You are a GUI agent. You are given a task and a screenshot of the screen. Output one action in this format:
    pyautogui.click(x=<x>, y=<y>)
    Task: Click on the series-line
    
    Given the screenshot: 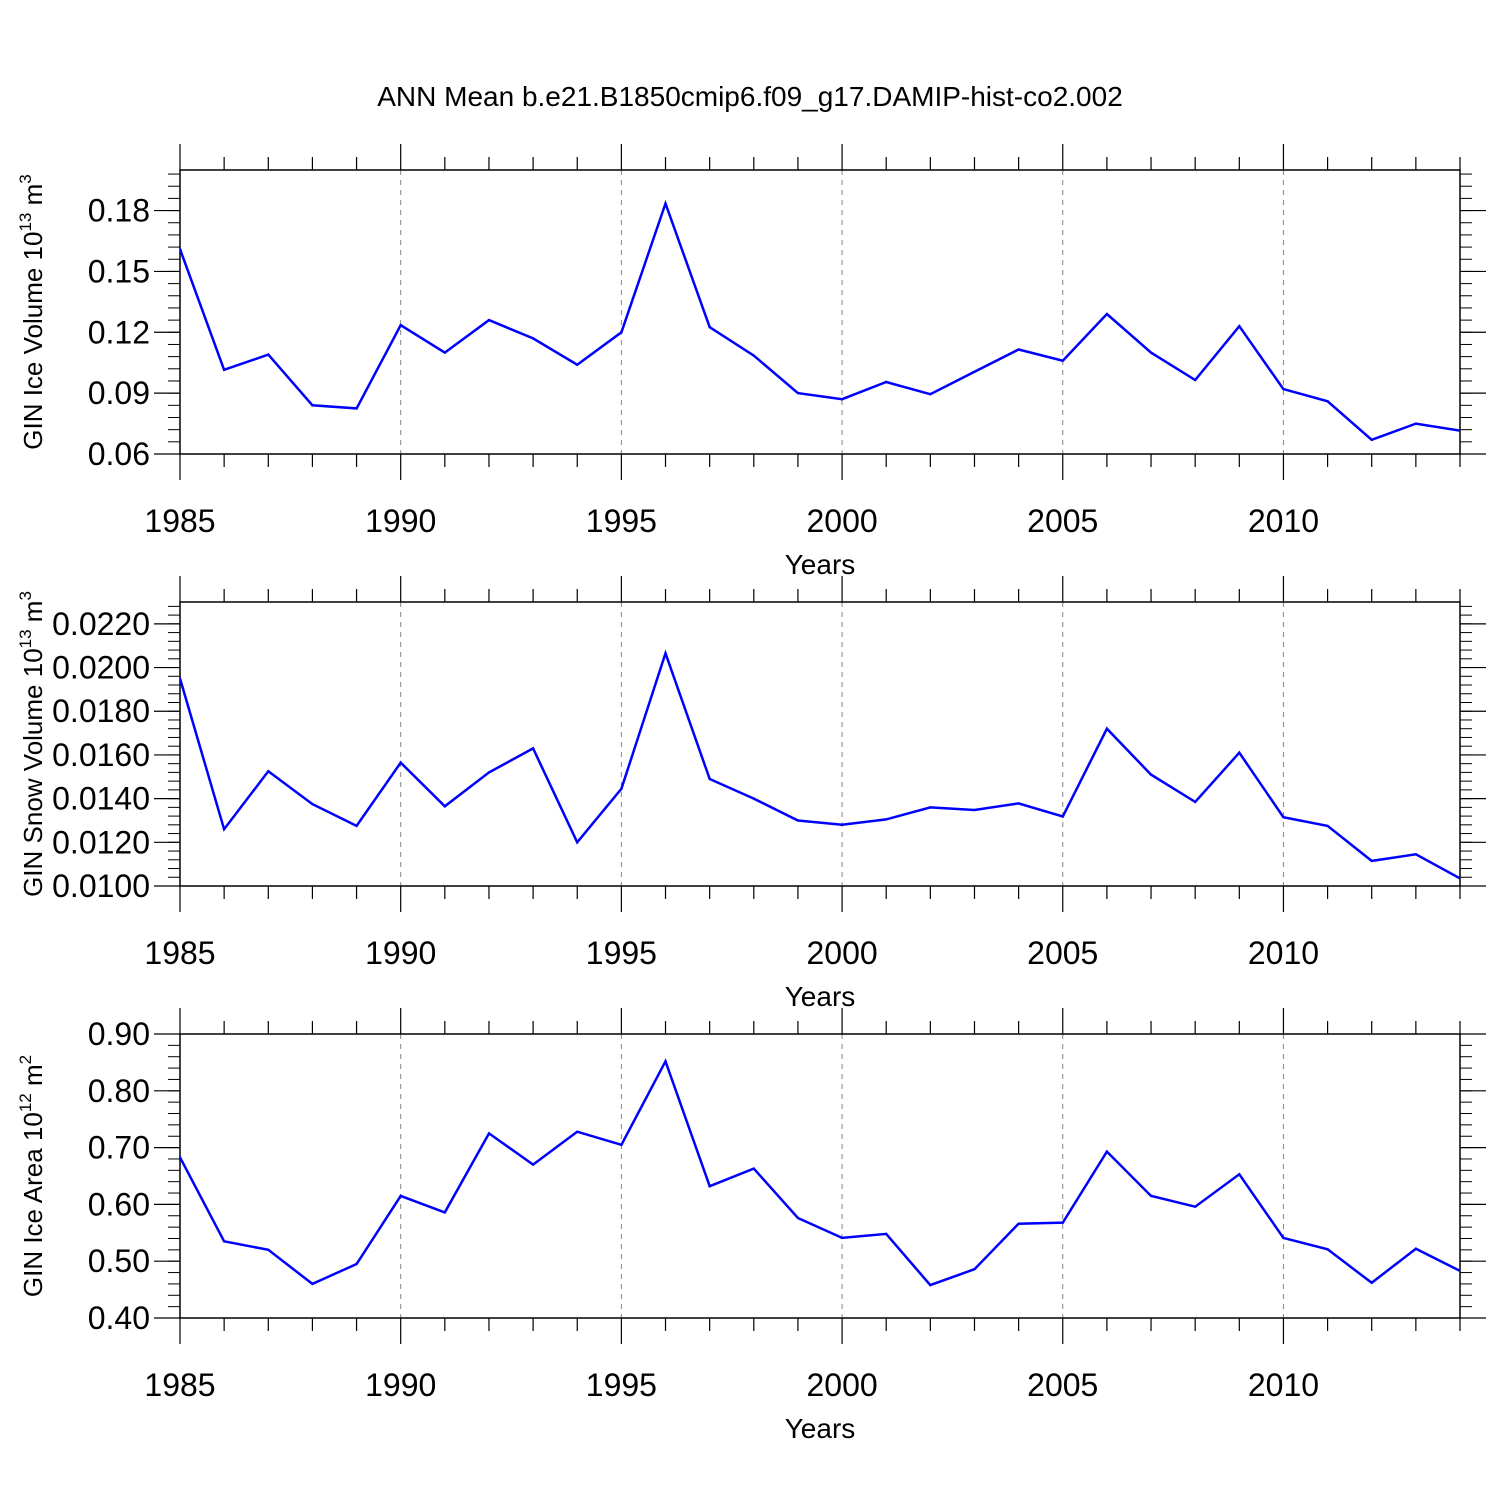 What is the action you would take?
    pyautogui.click(x=820, y=764)
    